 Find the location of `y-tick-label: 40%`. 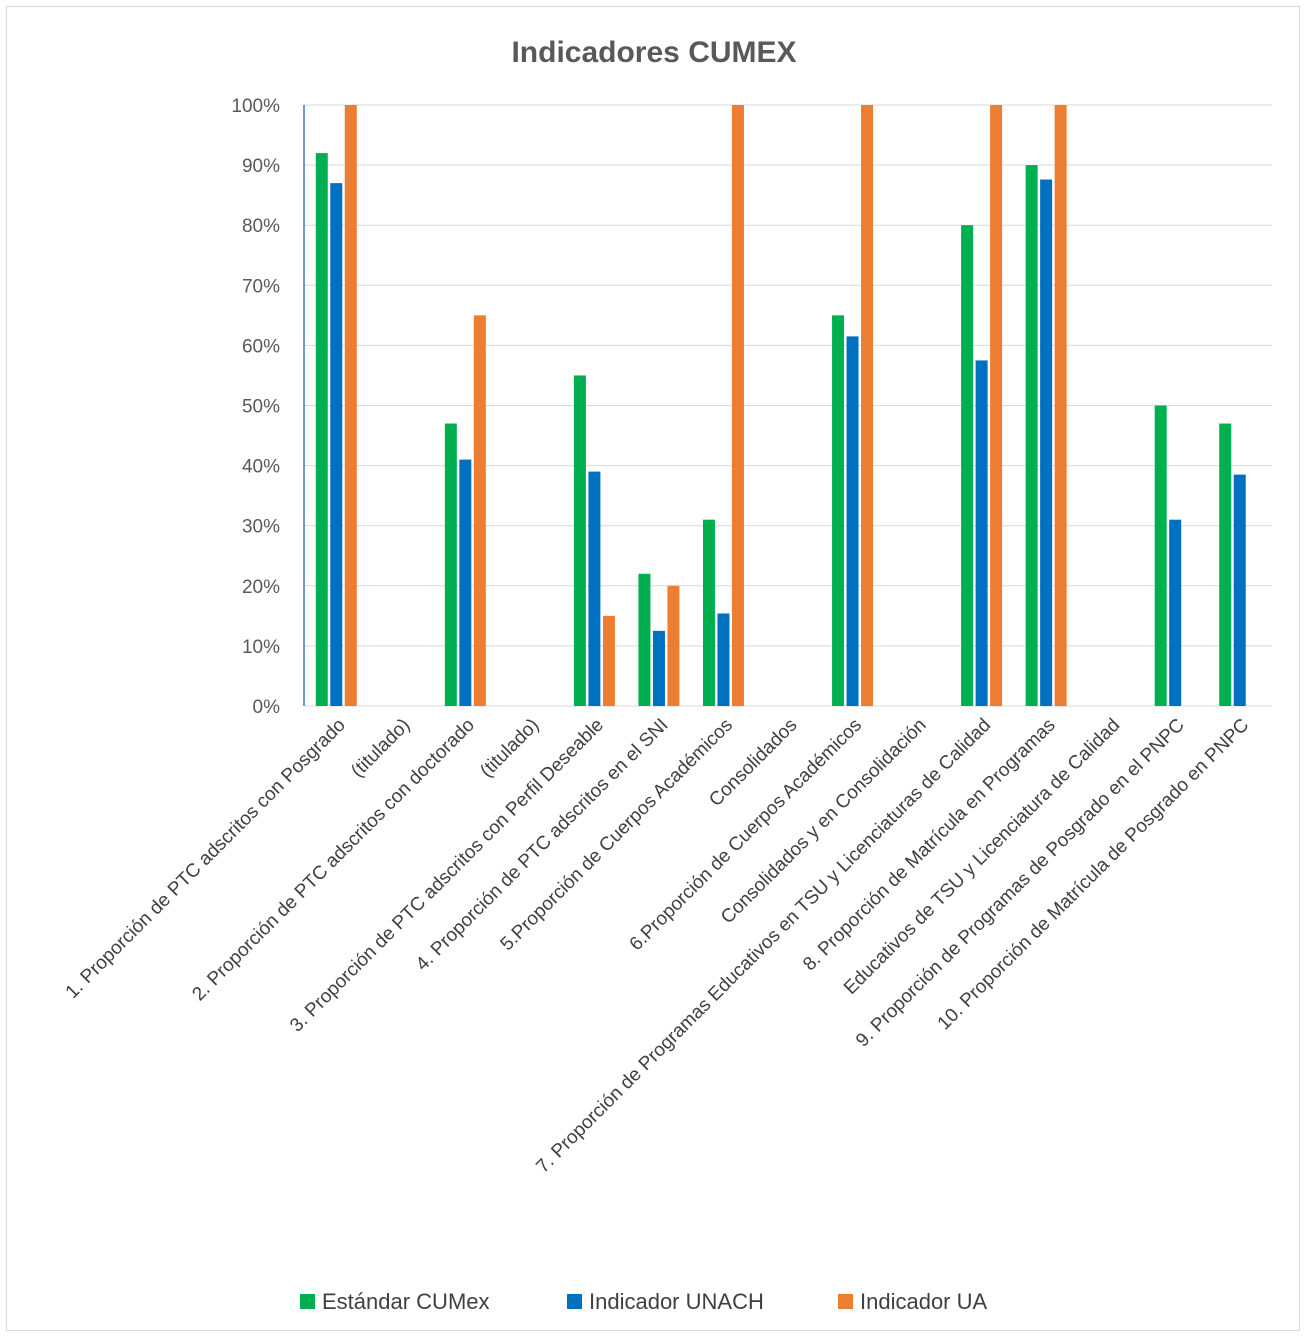

y-tick-label: 40% is located at coordinates (261, 467).